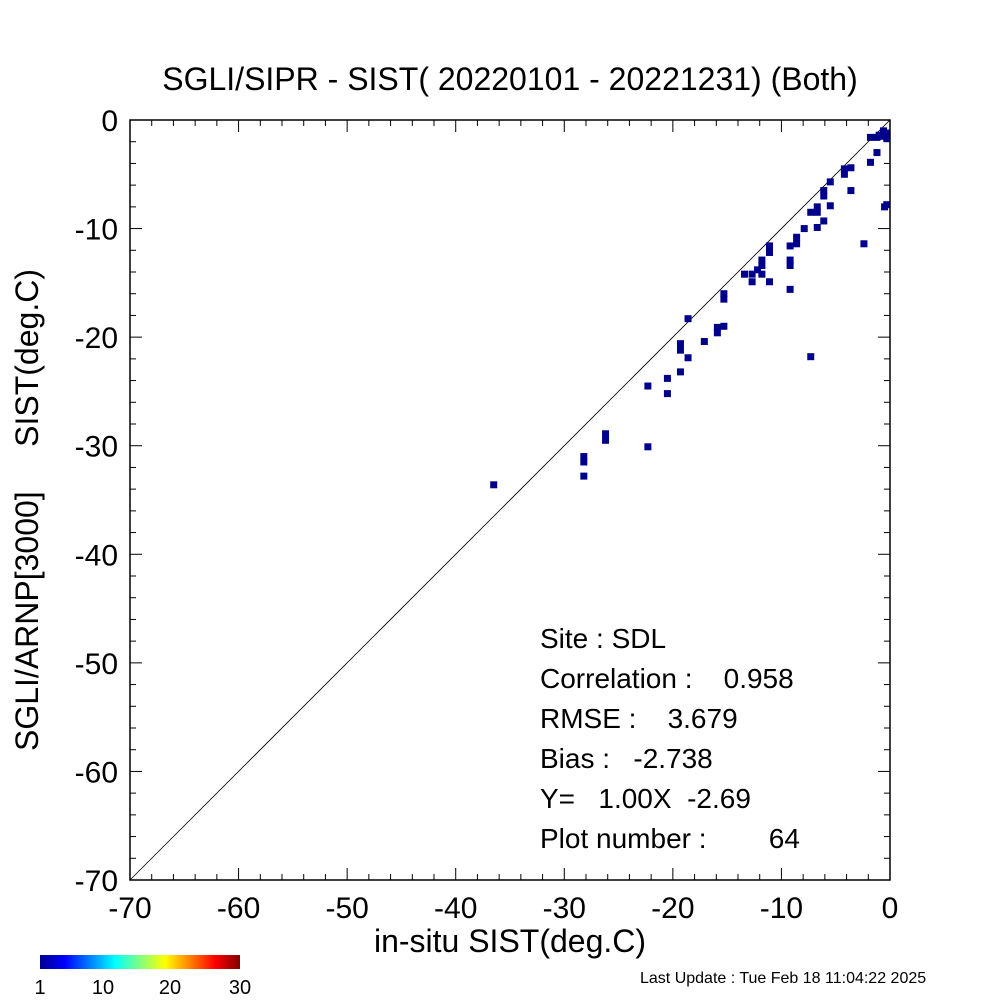  I want to click on colorbar-tick-label: 30, so click(240, 988).